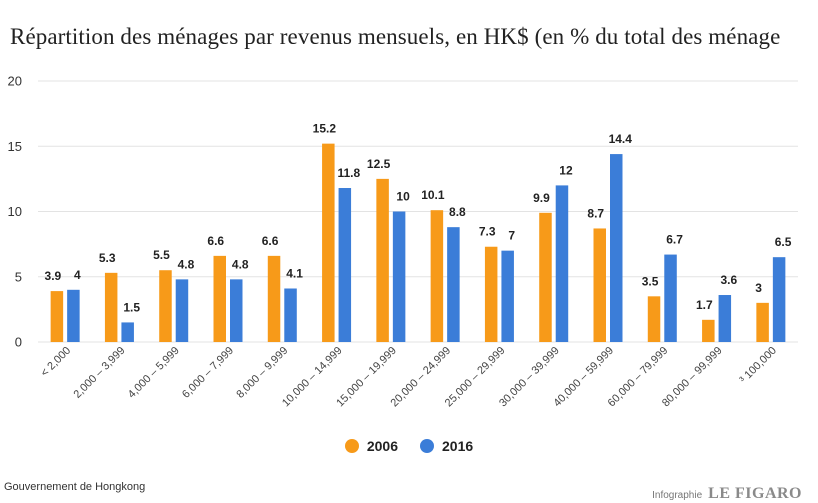 The width and height of the screenshot is (818, 503). I want to click on data-label-2006: 3.9, so click(53, 276).